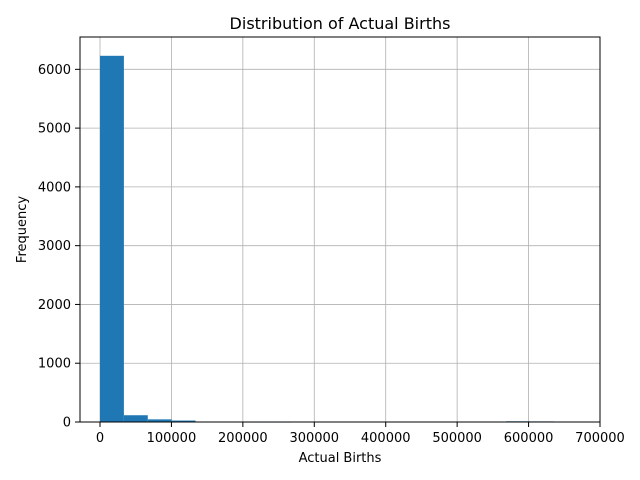 Image resolution: width=640 pixels, height=480 pixels. I want to click on y-tick-label: 4000, so click(54, 187).